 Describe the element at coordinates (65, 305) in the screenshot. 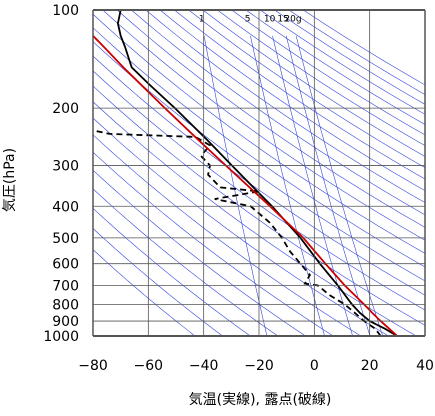

I see `y-tick-label: 800` at that location.